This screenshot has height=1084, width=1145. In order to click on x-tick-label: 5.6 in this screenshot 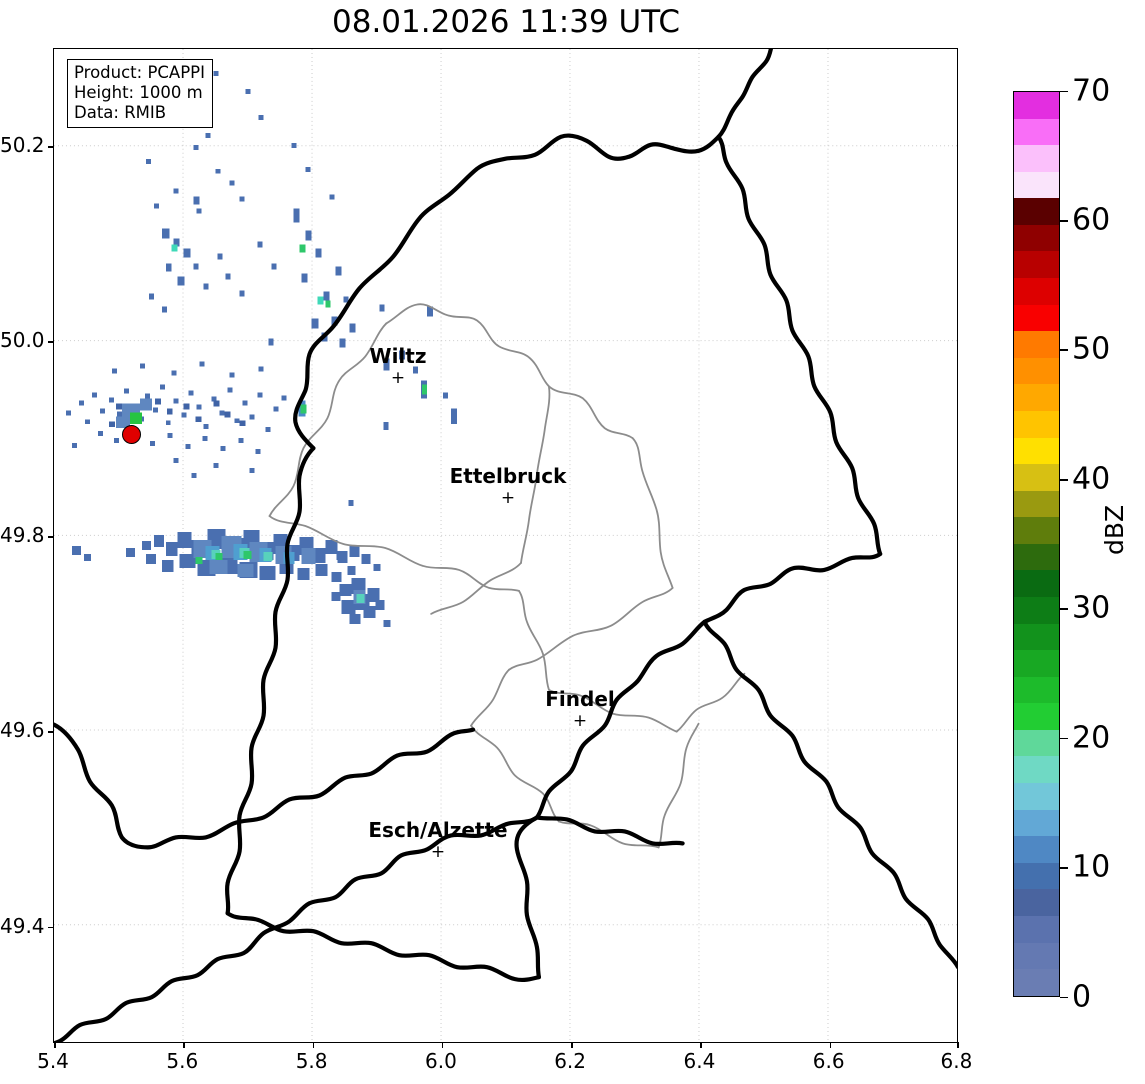, I will do `click(182, 1061)`.